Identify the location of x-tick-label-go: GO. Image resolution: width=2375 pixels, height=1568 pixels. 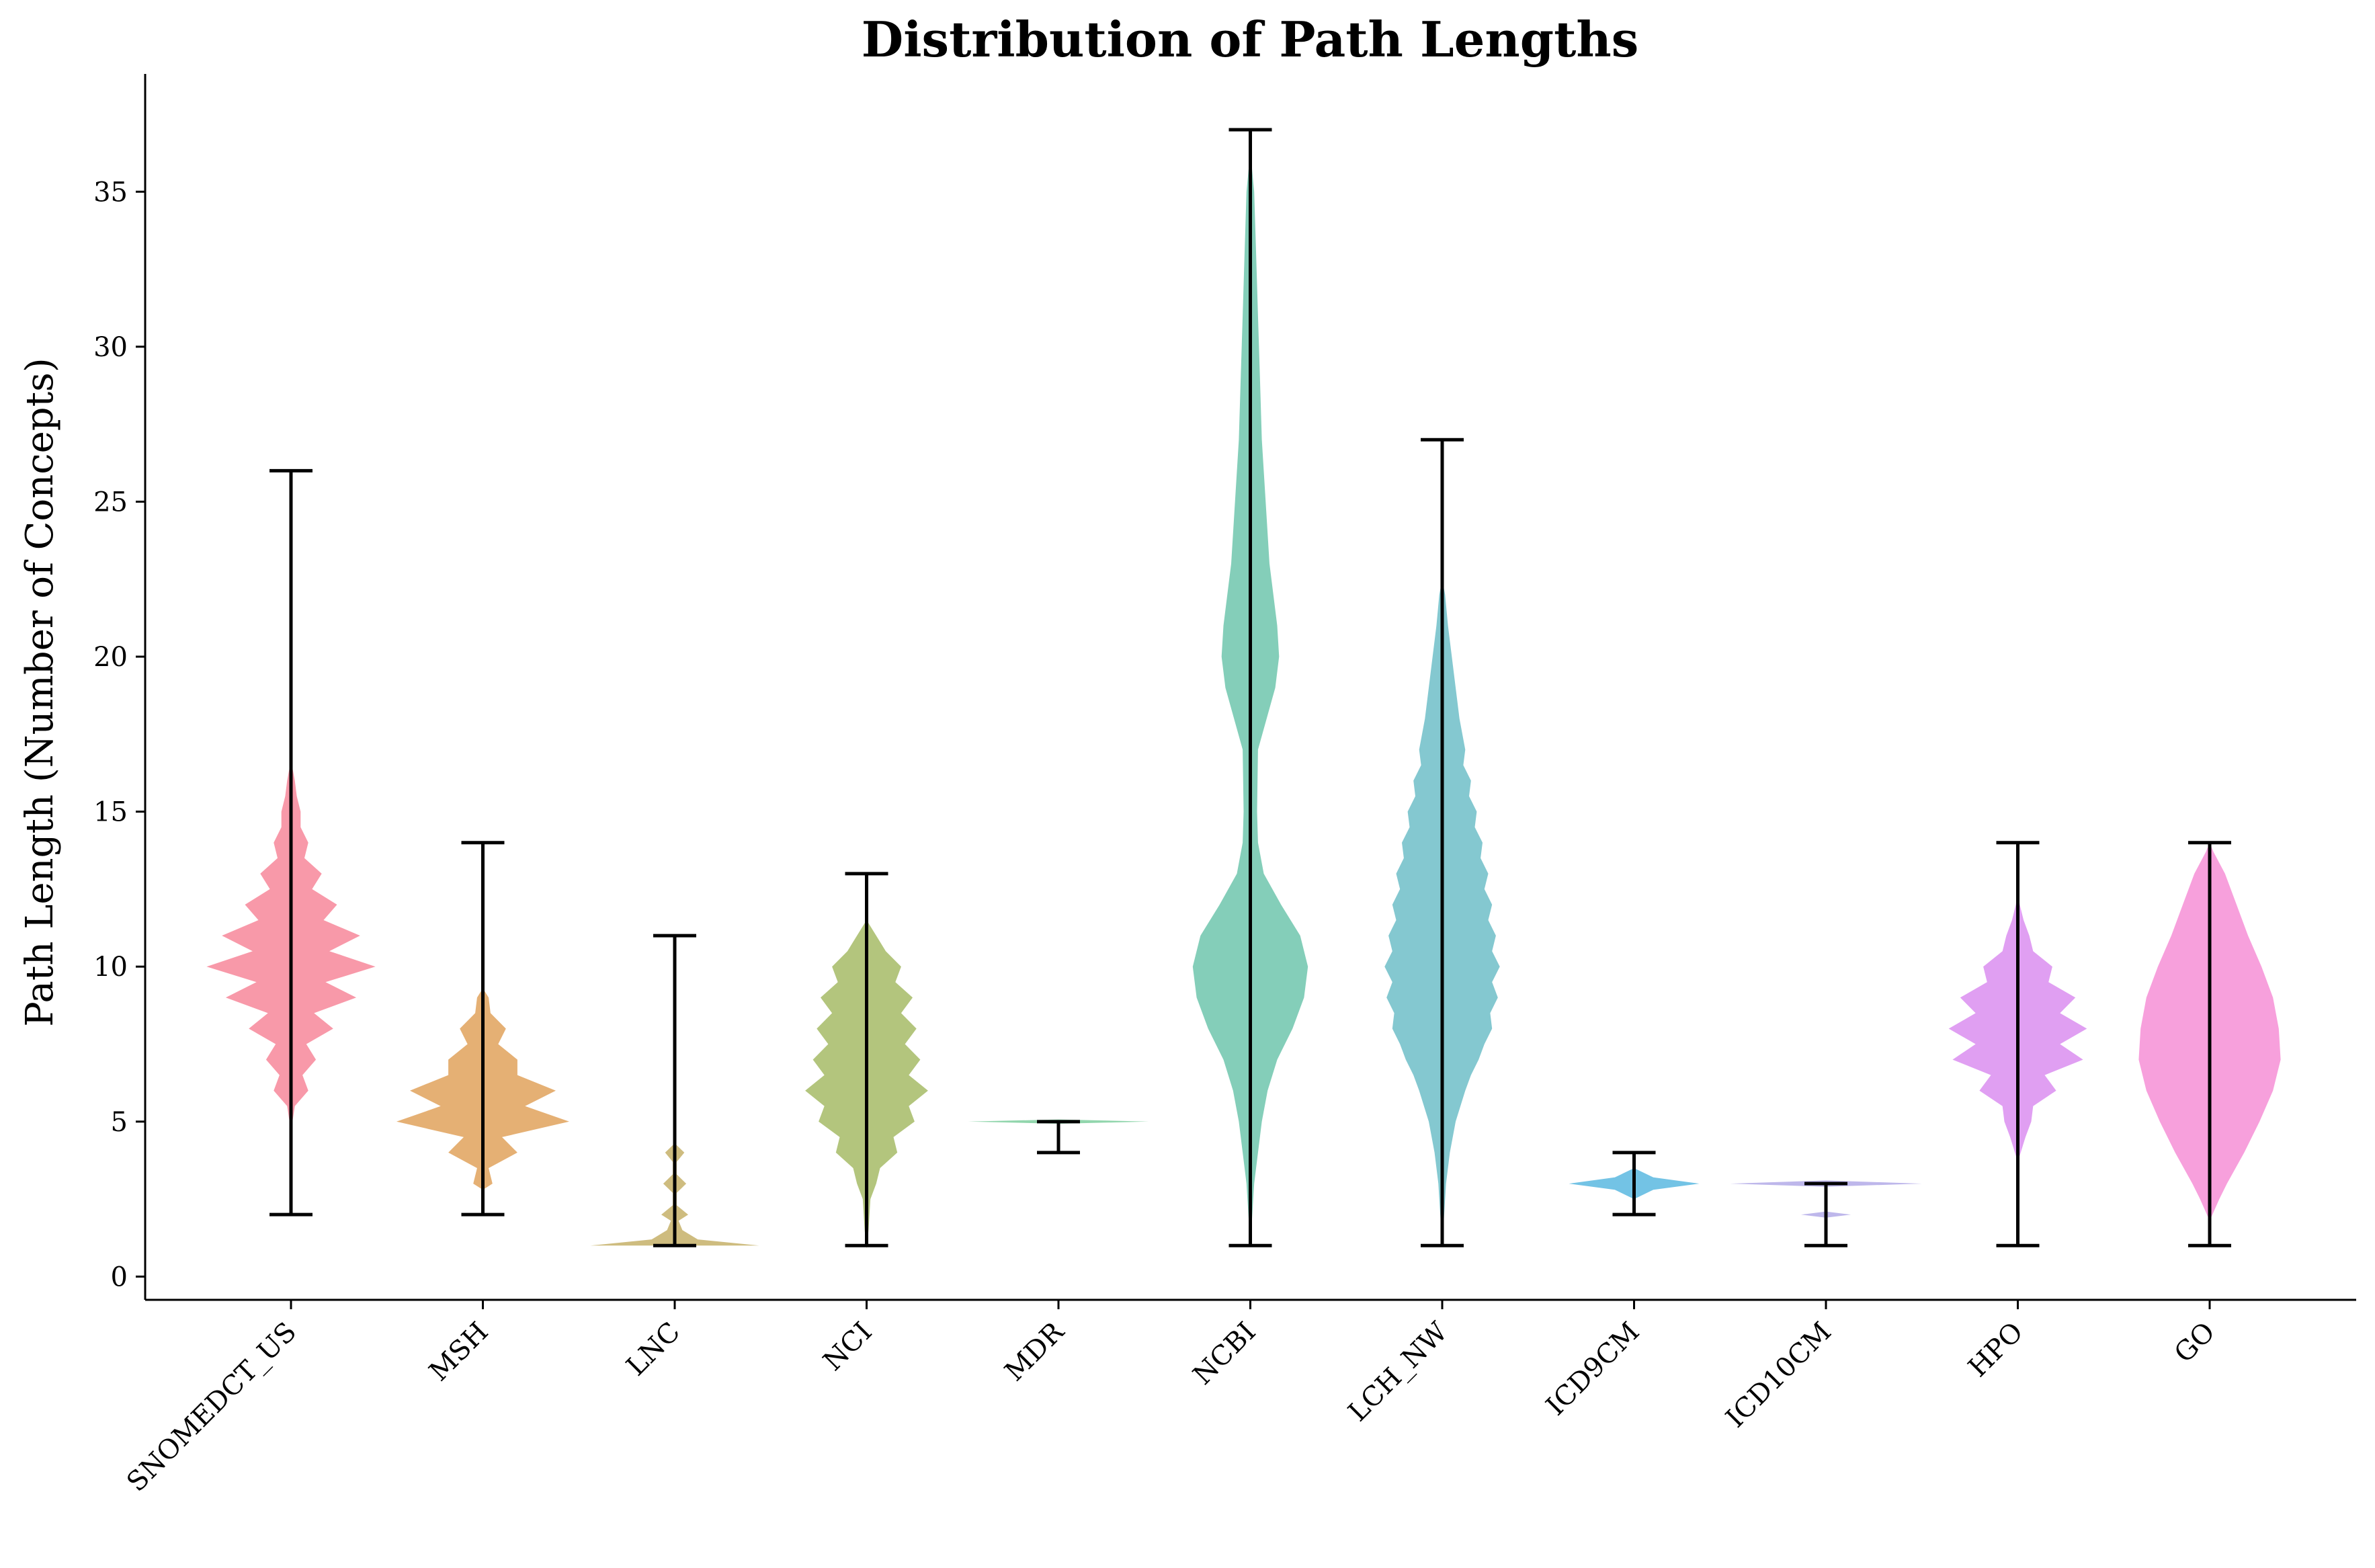
(2195, 1343).